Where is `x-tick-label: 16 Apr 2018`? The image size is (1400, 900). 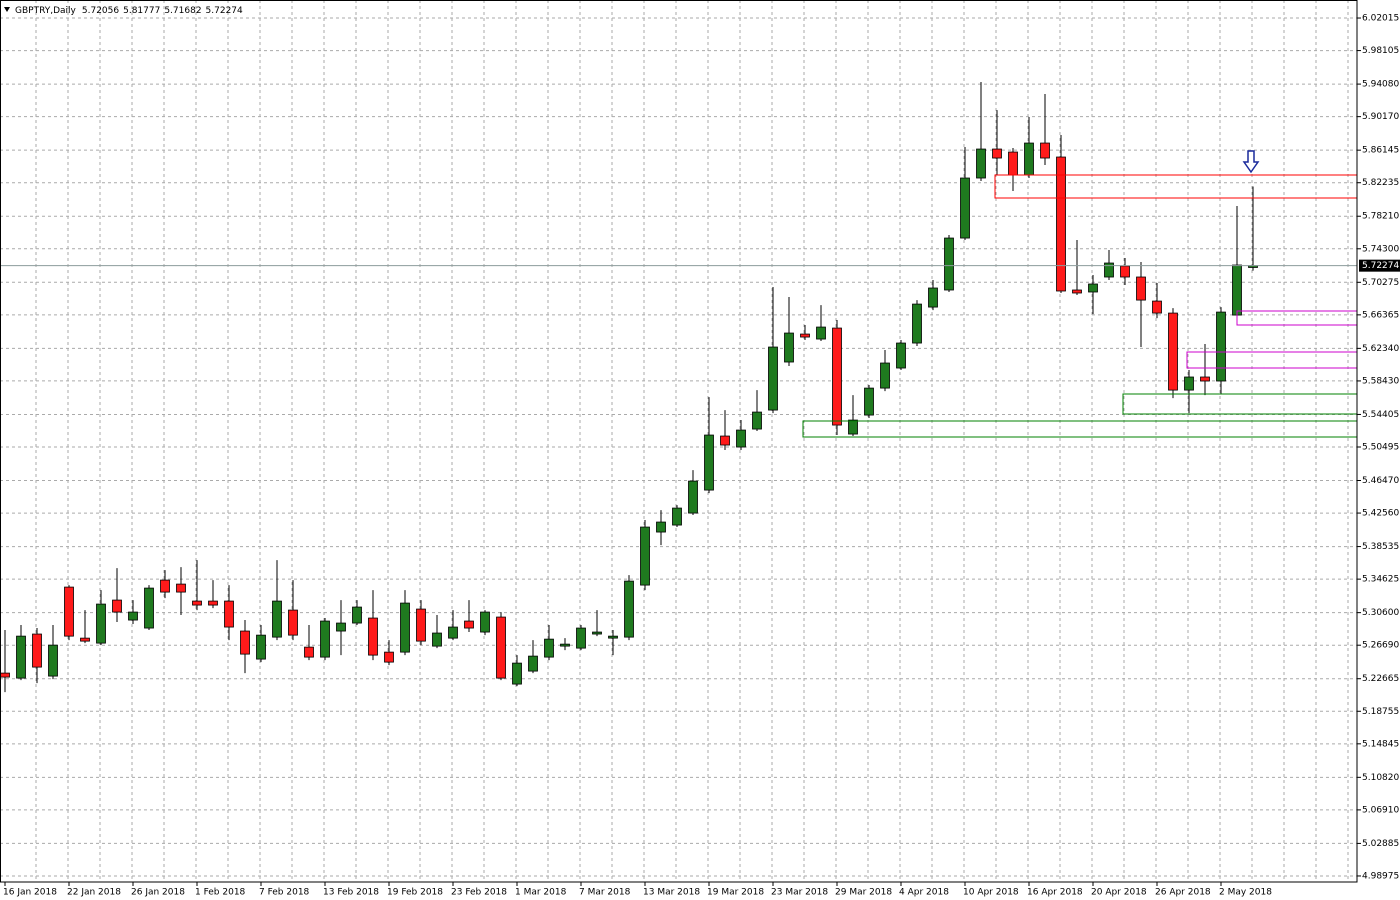 x-tick-label: 16 Apr 2018 is located at coordinates (1055, 893).